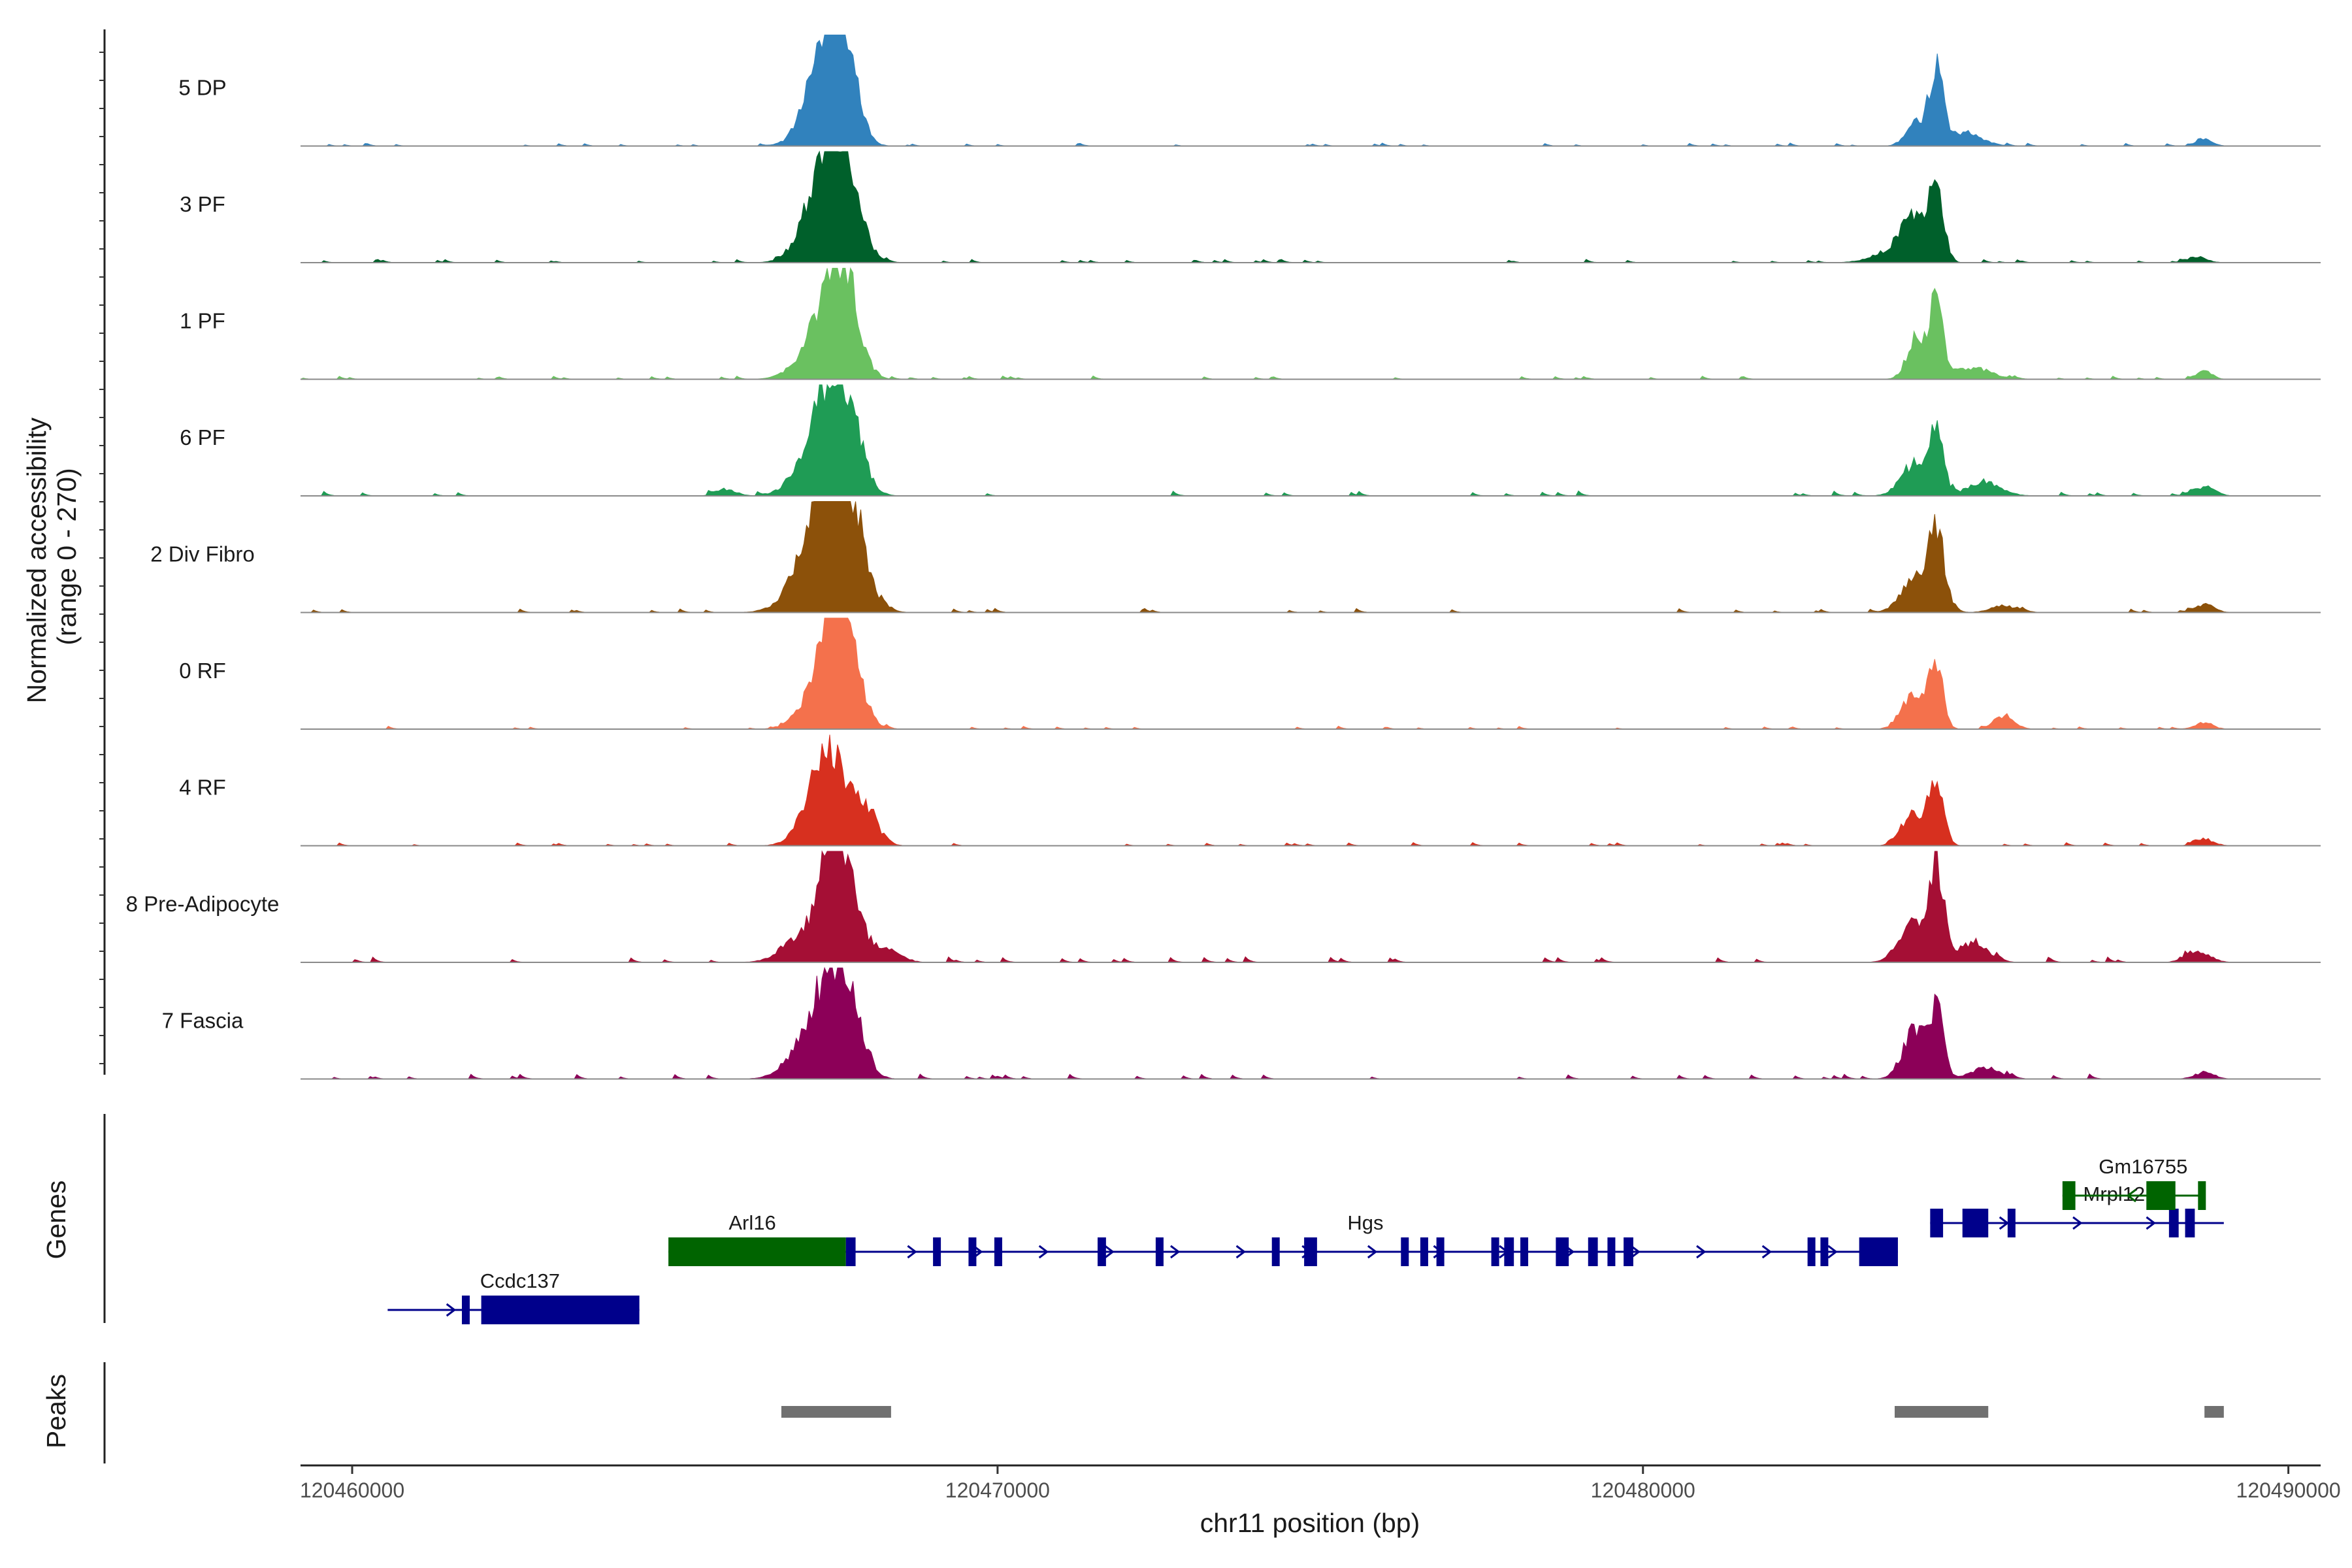  Describe the element at coordinates (202, 437) in the screenshot. I see `track-label: 6 PF` at that location.